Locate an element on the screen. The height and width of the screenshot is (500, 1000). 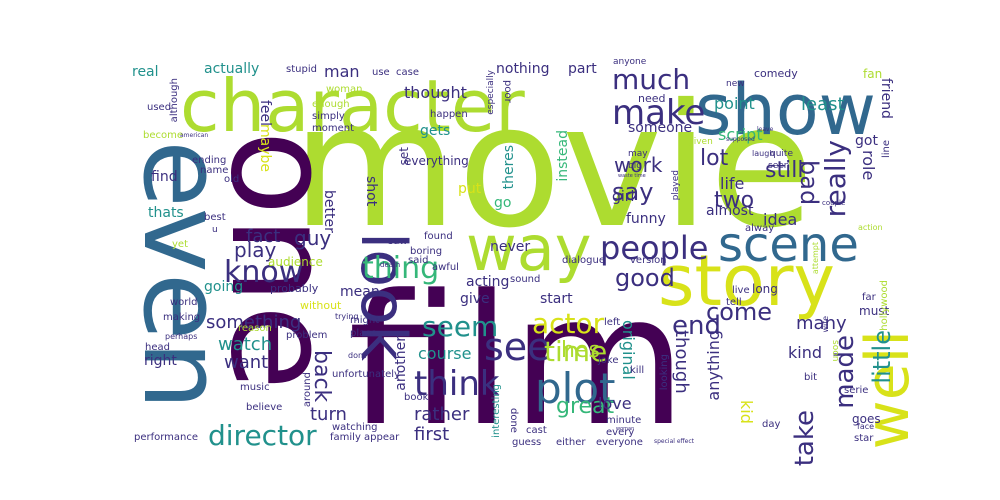
word-love: love is located at coordinates (615, 403).